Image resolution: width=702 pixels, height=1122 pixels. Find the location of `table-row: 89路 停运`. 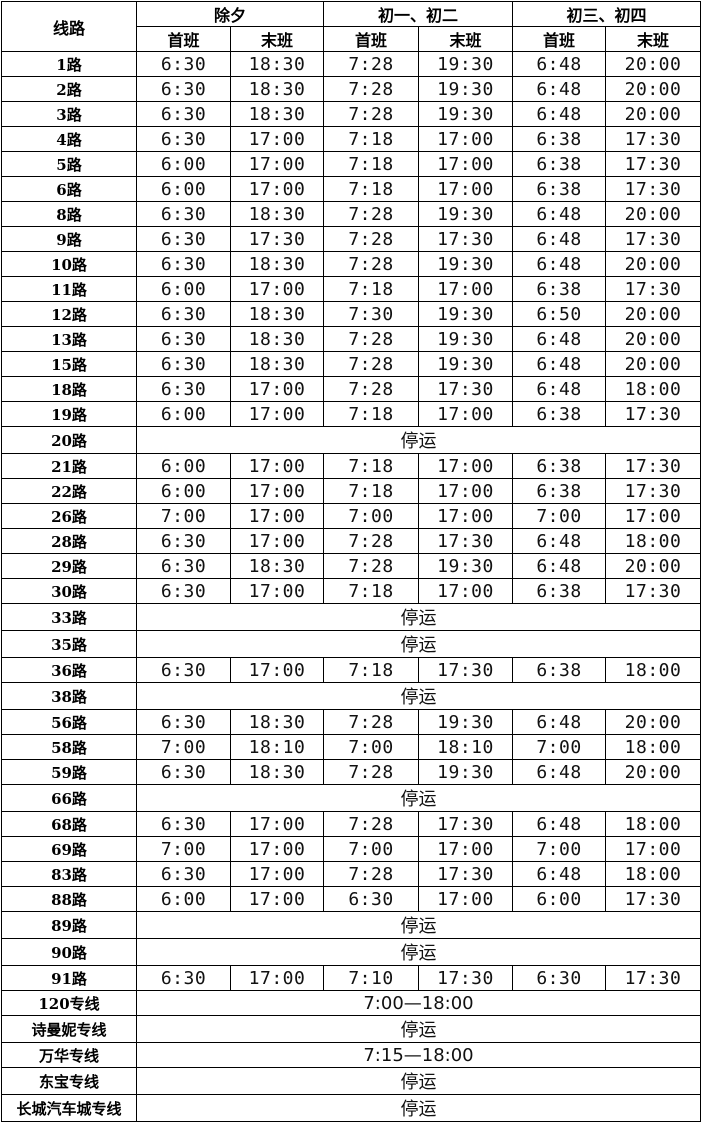

table-row: 89路 停运 is located at coordinates (351, 925).